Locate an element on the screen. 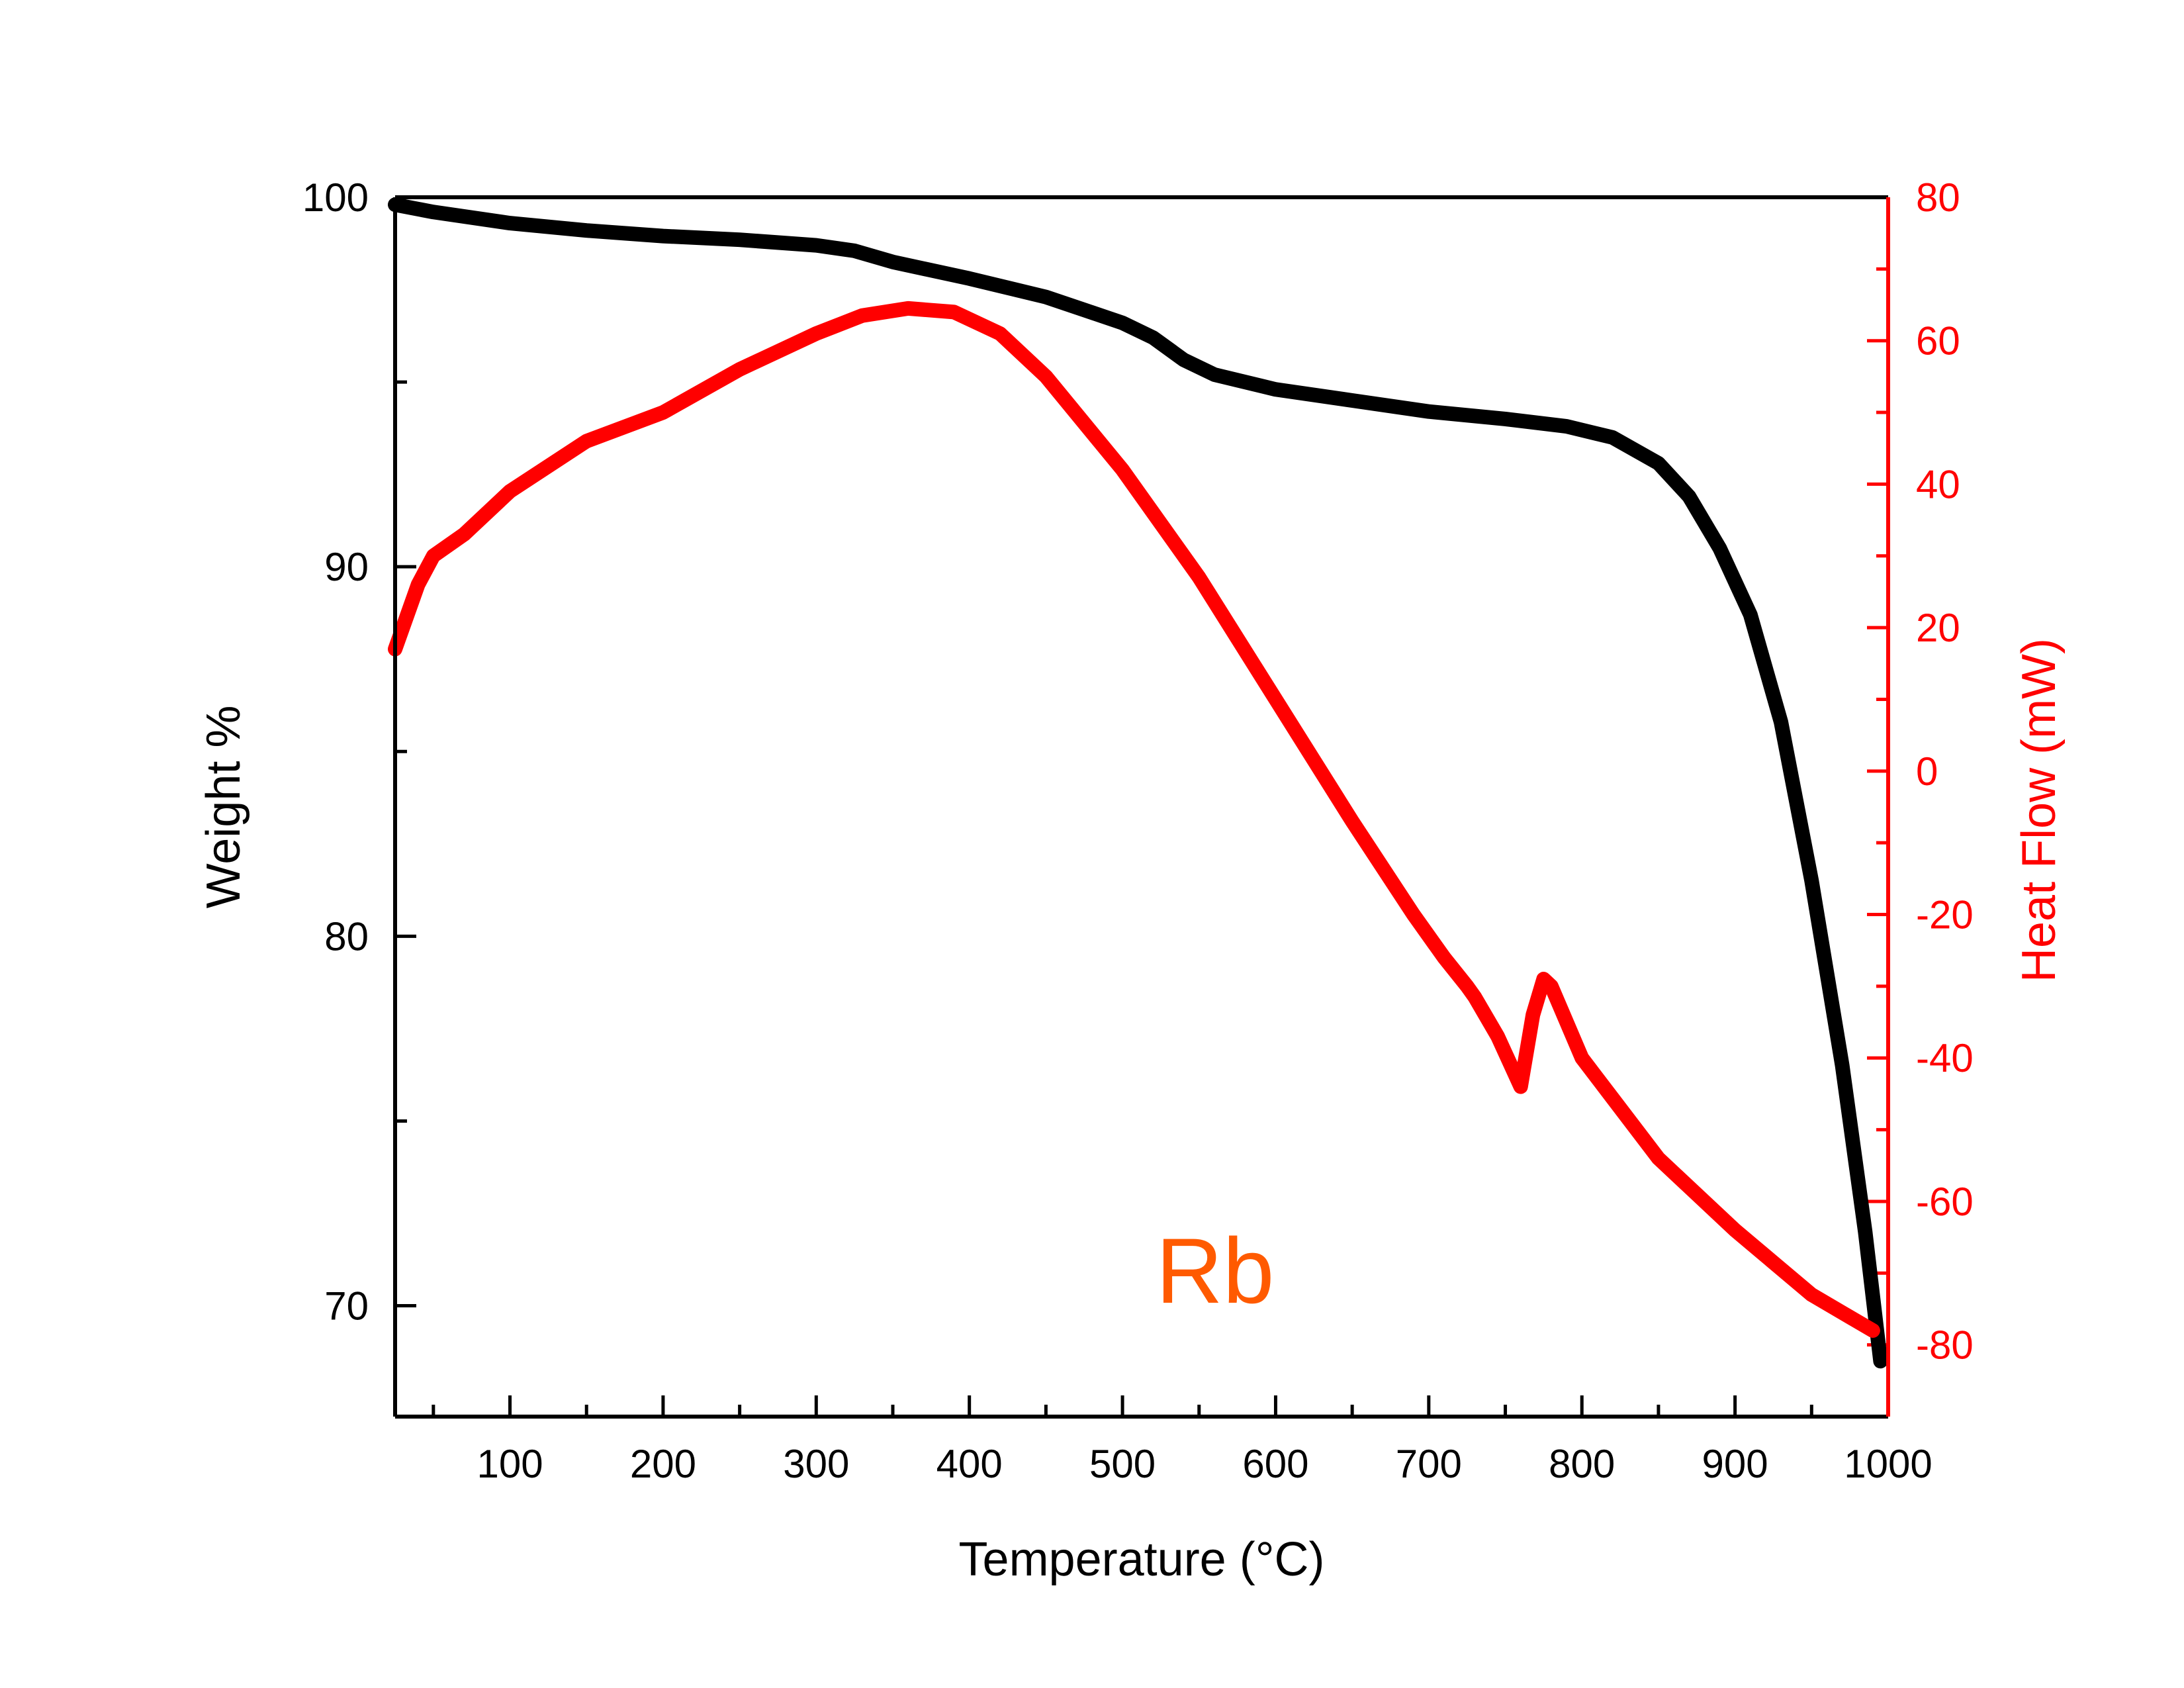  x-tick-label: 200 is located at coordinates (663, 1464).